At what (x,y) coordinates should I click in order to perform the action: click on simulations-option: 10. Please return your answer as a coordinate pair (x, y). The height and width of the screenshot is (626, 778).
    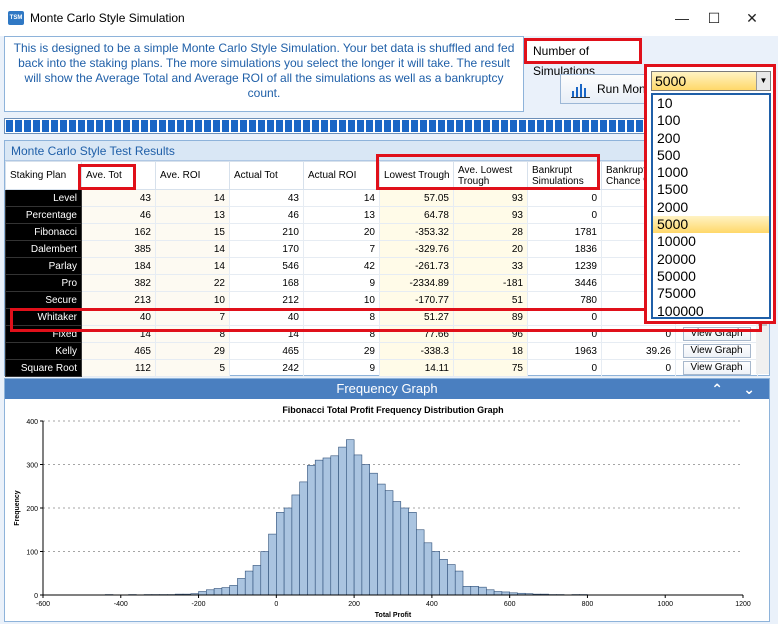
    Looking at the image, I should click on (711, 103).